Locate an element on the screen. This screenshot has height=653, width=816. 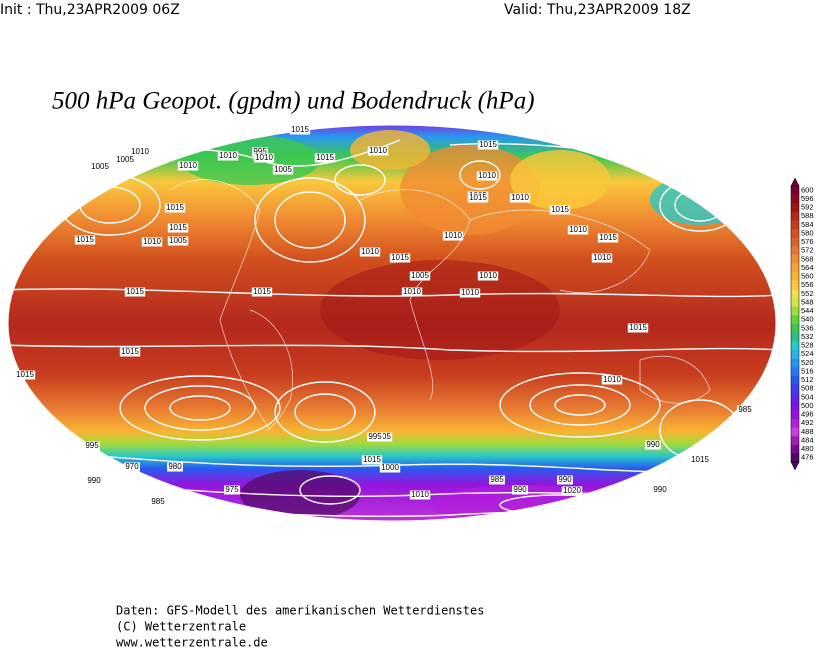
colorbar-label: 520 is located at coordinates (807, 362).